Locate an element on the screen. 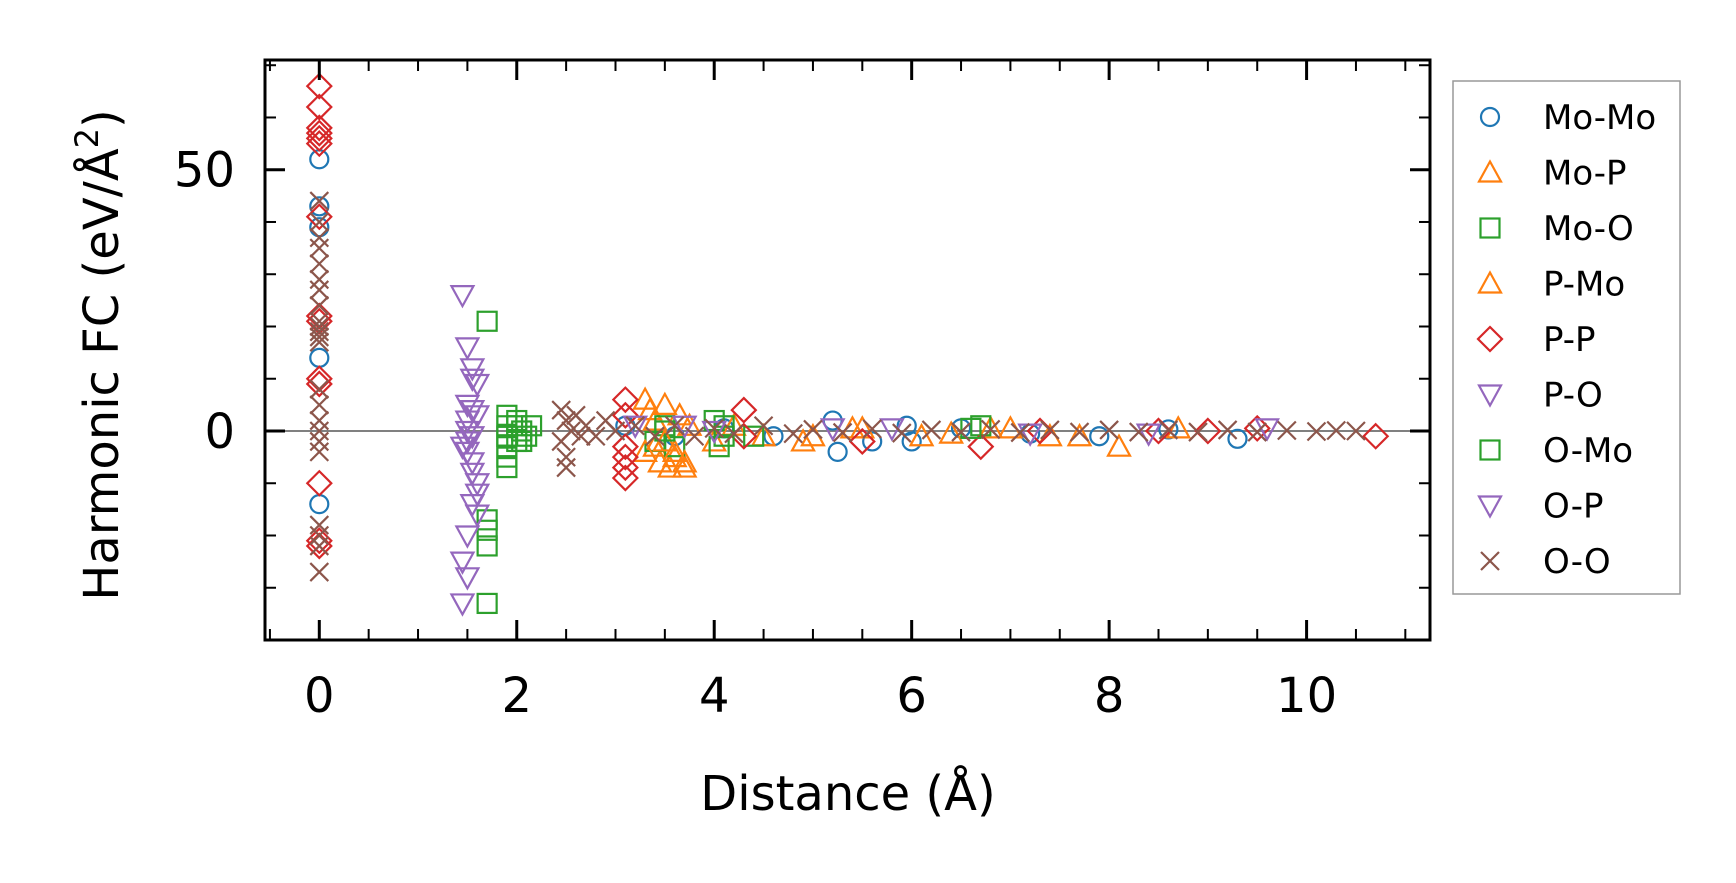  legend-label-mo-o: Mo-O is located at coordinates (1588, 229).